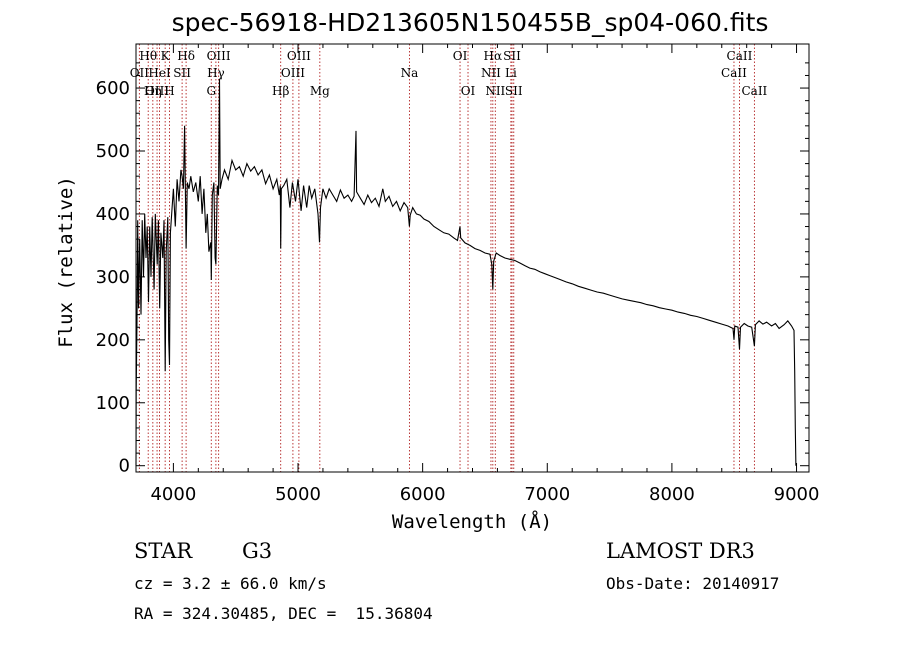  What do you see at coordinates (113, 151) in the screenshot?
I see `y-tick-label: 500` at bounding box center [113, 151].